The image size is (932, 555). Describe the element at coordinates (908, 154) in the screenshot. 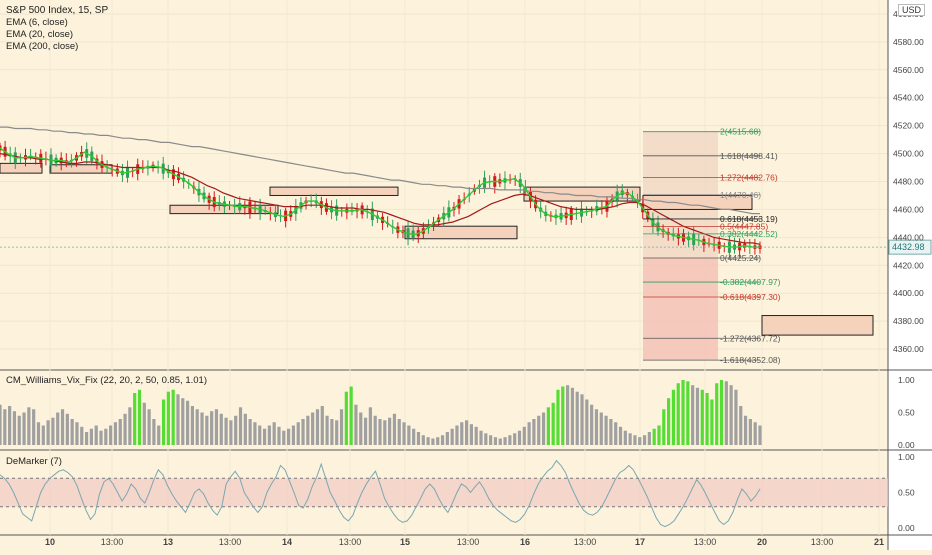

I see `price-tick-label: 4500.00` at that location.